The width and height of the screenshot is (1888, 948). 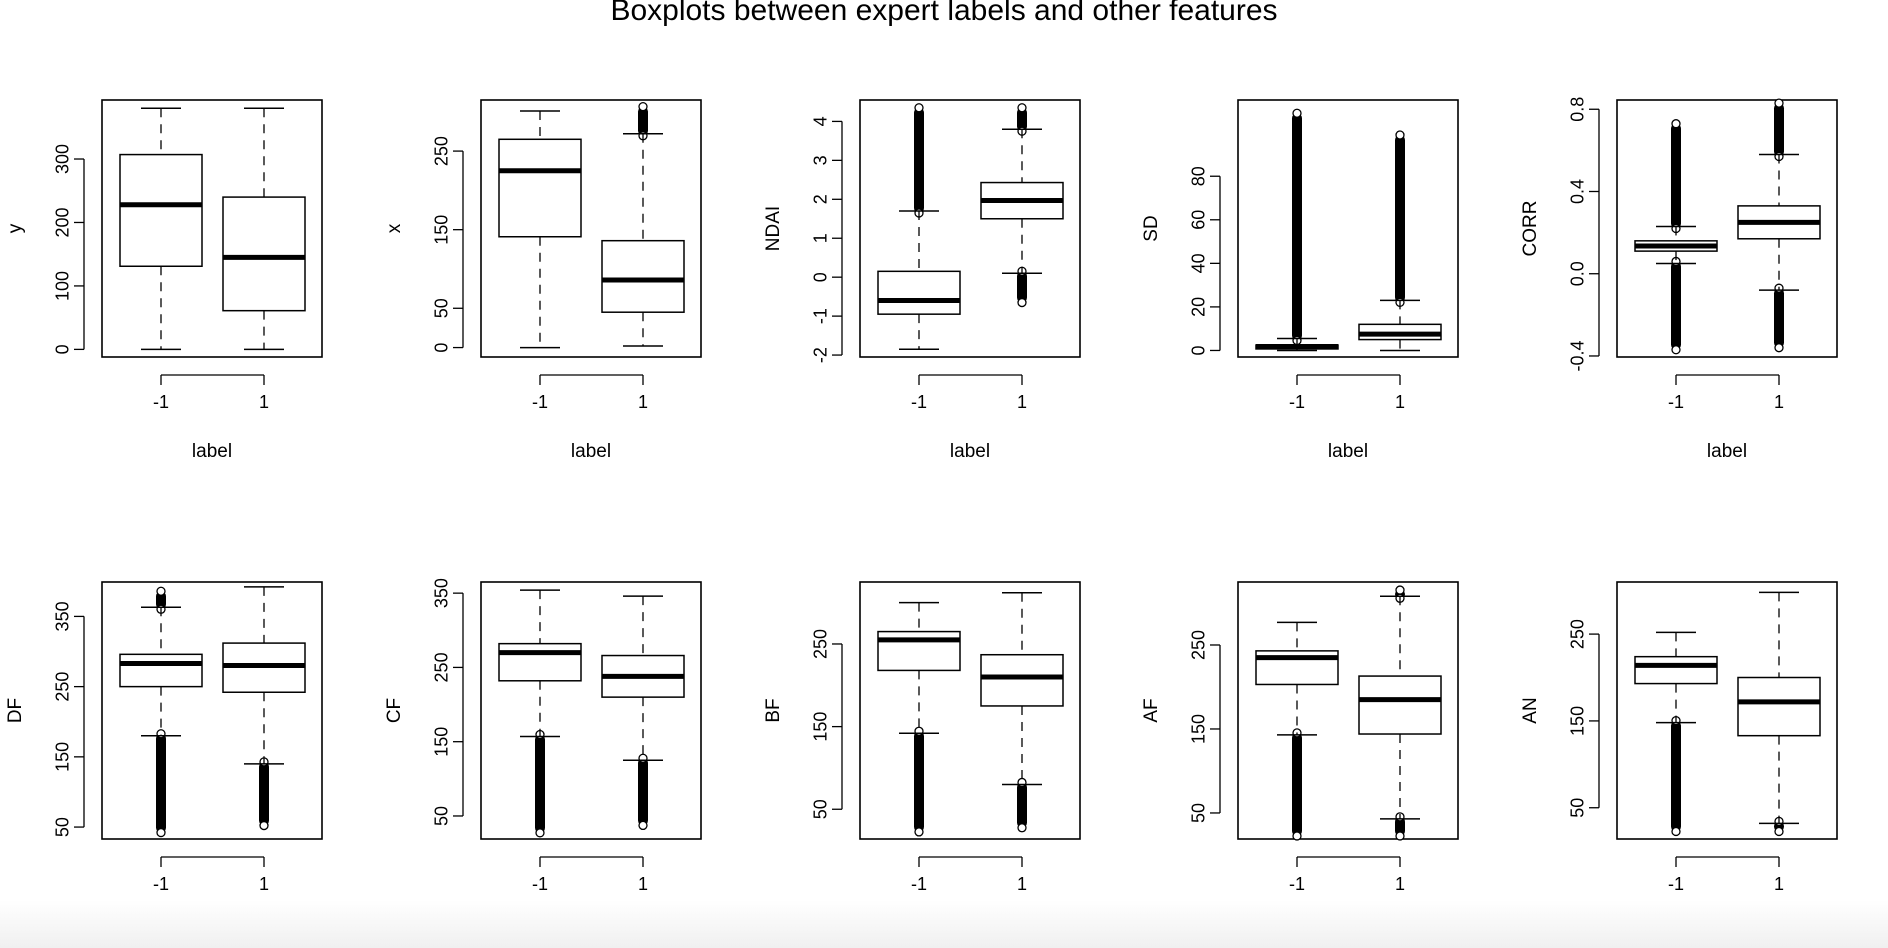 I want to click on y-axis-label: CORR, so click(x=1530, y=229).